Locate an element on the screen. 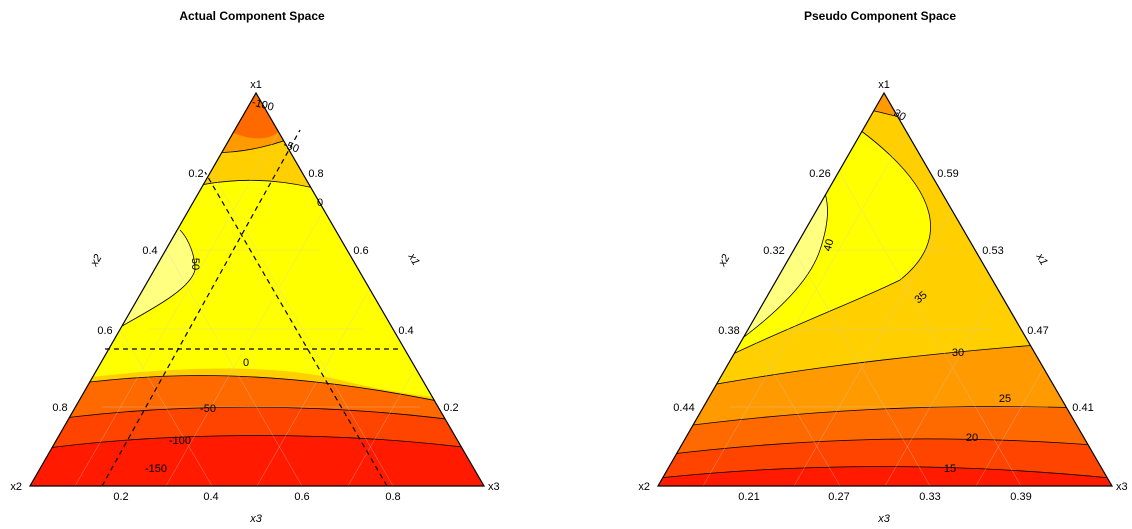 This screenshot has width=1132, height=529. tick-bottom-2: 0.4 is located at coordinates (210, 497).